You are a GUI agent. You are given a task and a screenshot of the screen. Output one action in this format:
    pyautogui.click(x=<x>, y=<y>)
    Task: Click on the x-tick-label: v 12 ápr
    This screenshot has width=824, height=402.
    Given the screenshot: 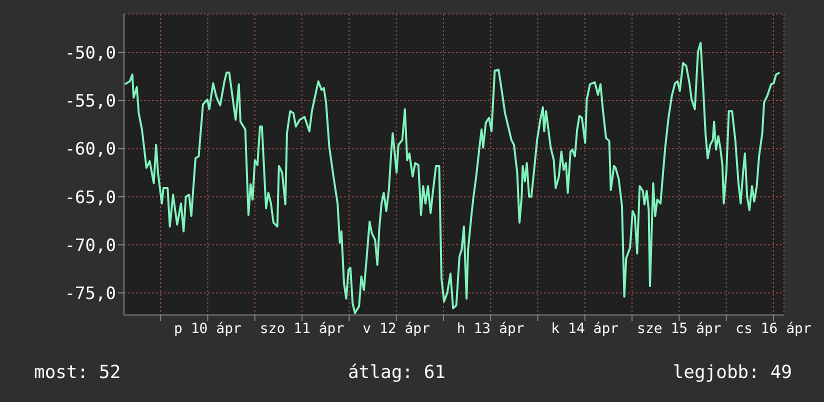 What is the action you would take?
    pyautogui.click(x=396, y=328)
    